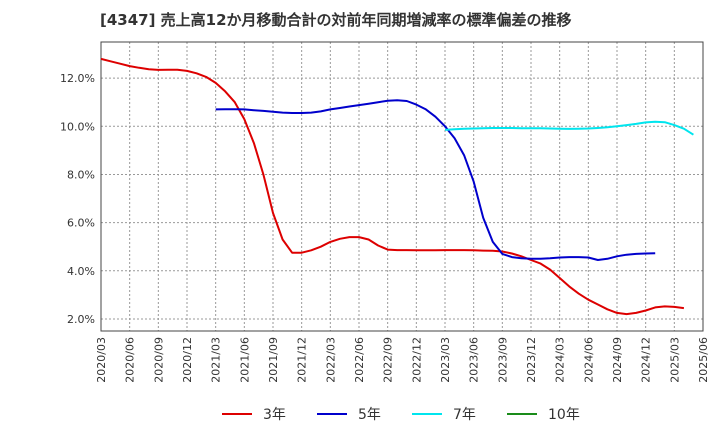  Describe the element at coordinates (674, 360) in the screenshot. I see `x-tick-label: 2025/03` at that location.